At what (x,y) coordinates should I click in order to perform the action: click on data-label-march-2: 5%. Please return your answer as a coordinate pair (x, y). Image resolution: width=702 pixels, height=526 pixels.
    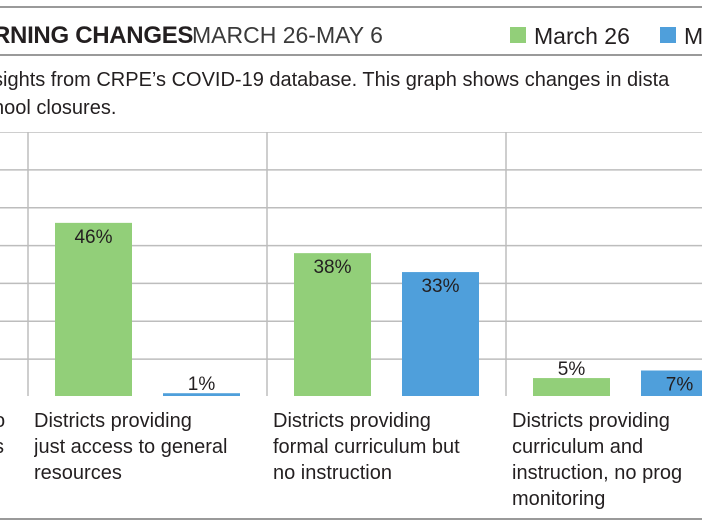
    Looking at the image, I should click on (572, 369).